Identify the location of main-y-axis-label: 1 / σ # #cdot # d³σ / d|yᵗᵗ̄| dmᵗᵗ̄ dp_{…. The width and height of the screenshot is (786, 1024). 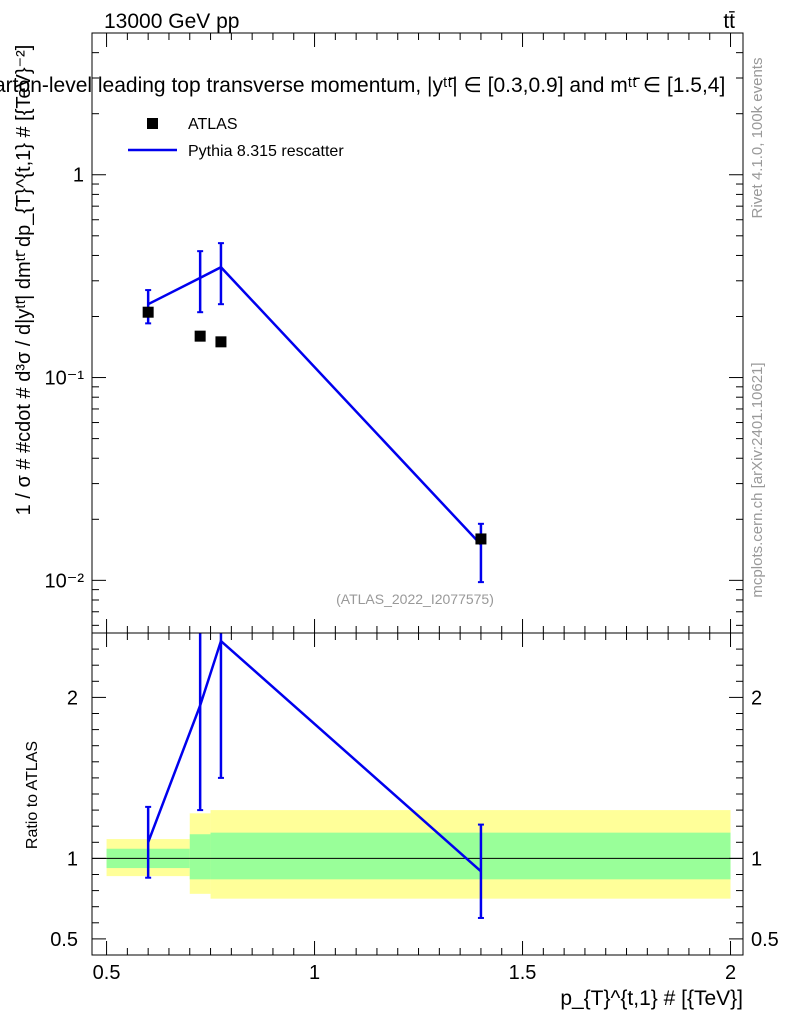
(24, 280).